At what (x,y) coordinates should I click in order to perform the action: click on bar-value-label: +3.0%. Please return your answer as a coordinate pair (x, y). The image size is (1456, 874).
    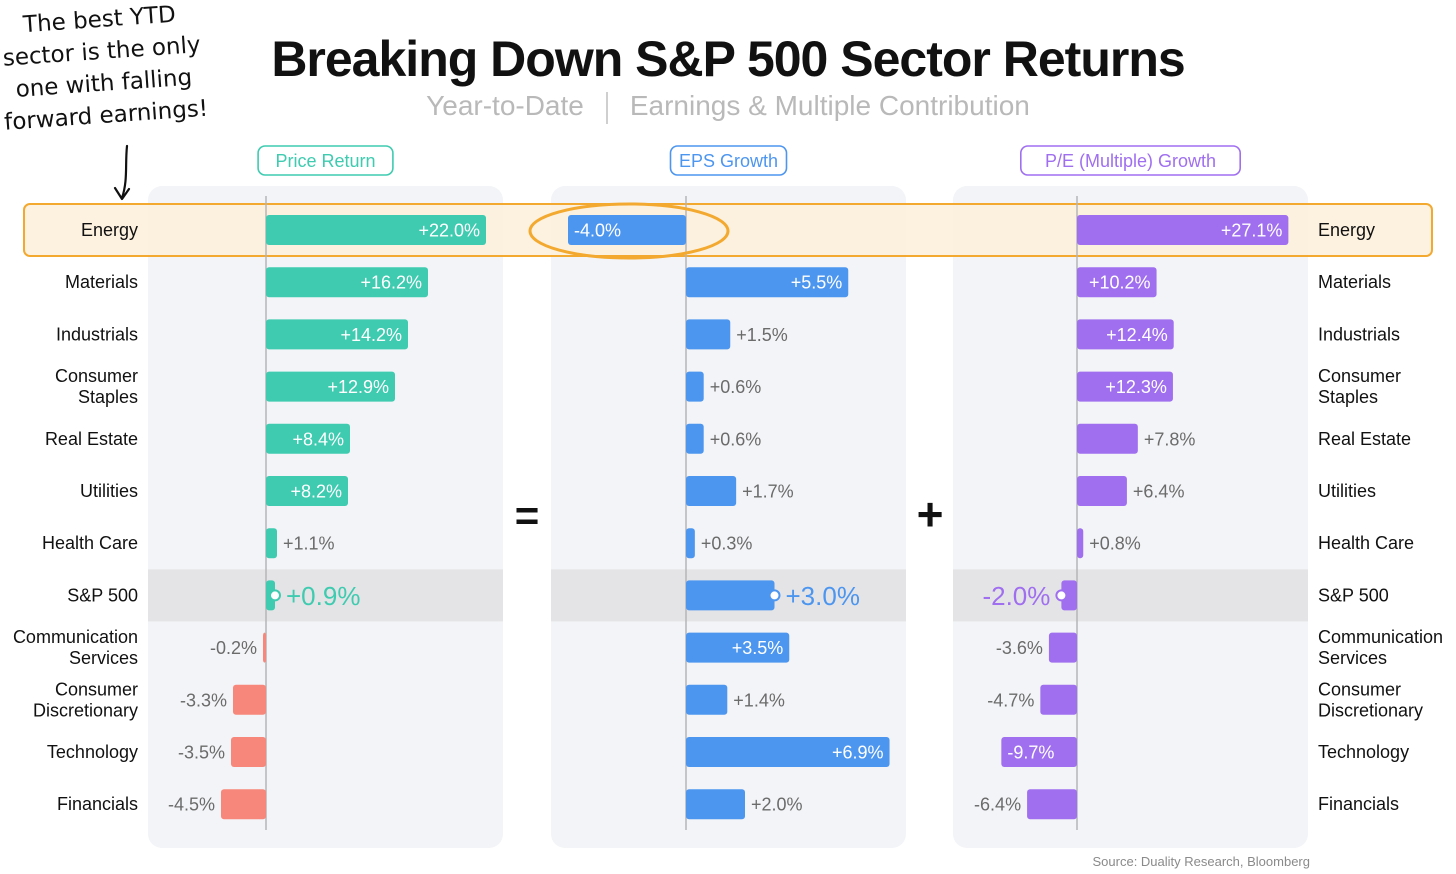
    Looking at the image, I should click on (823, 596).